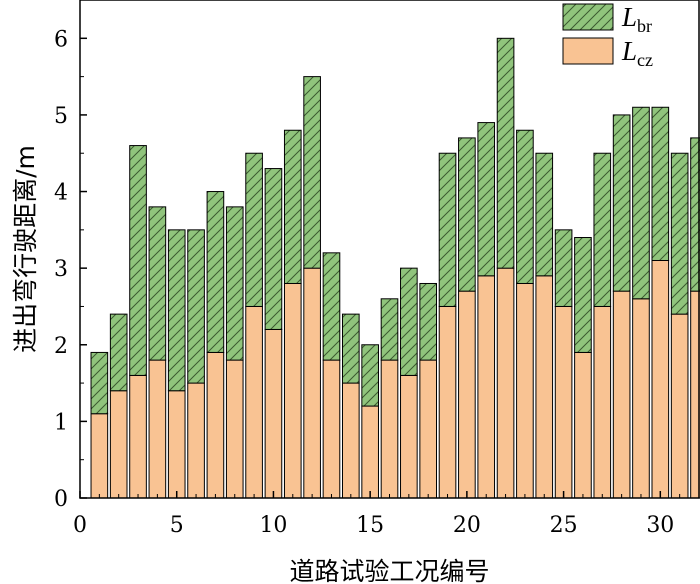 The image size is (700, 584). Describe the element at coordinates (61, 39) in the screenshot. I see `y-tick-label: 6` at that location.